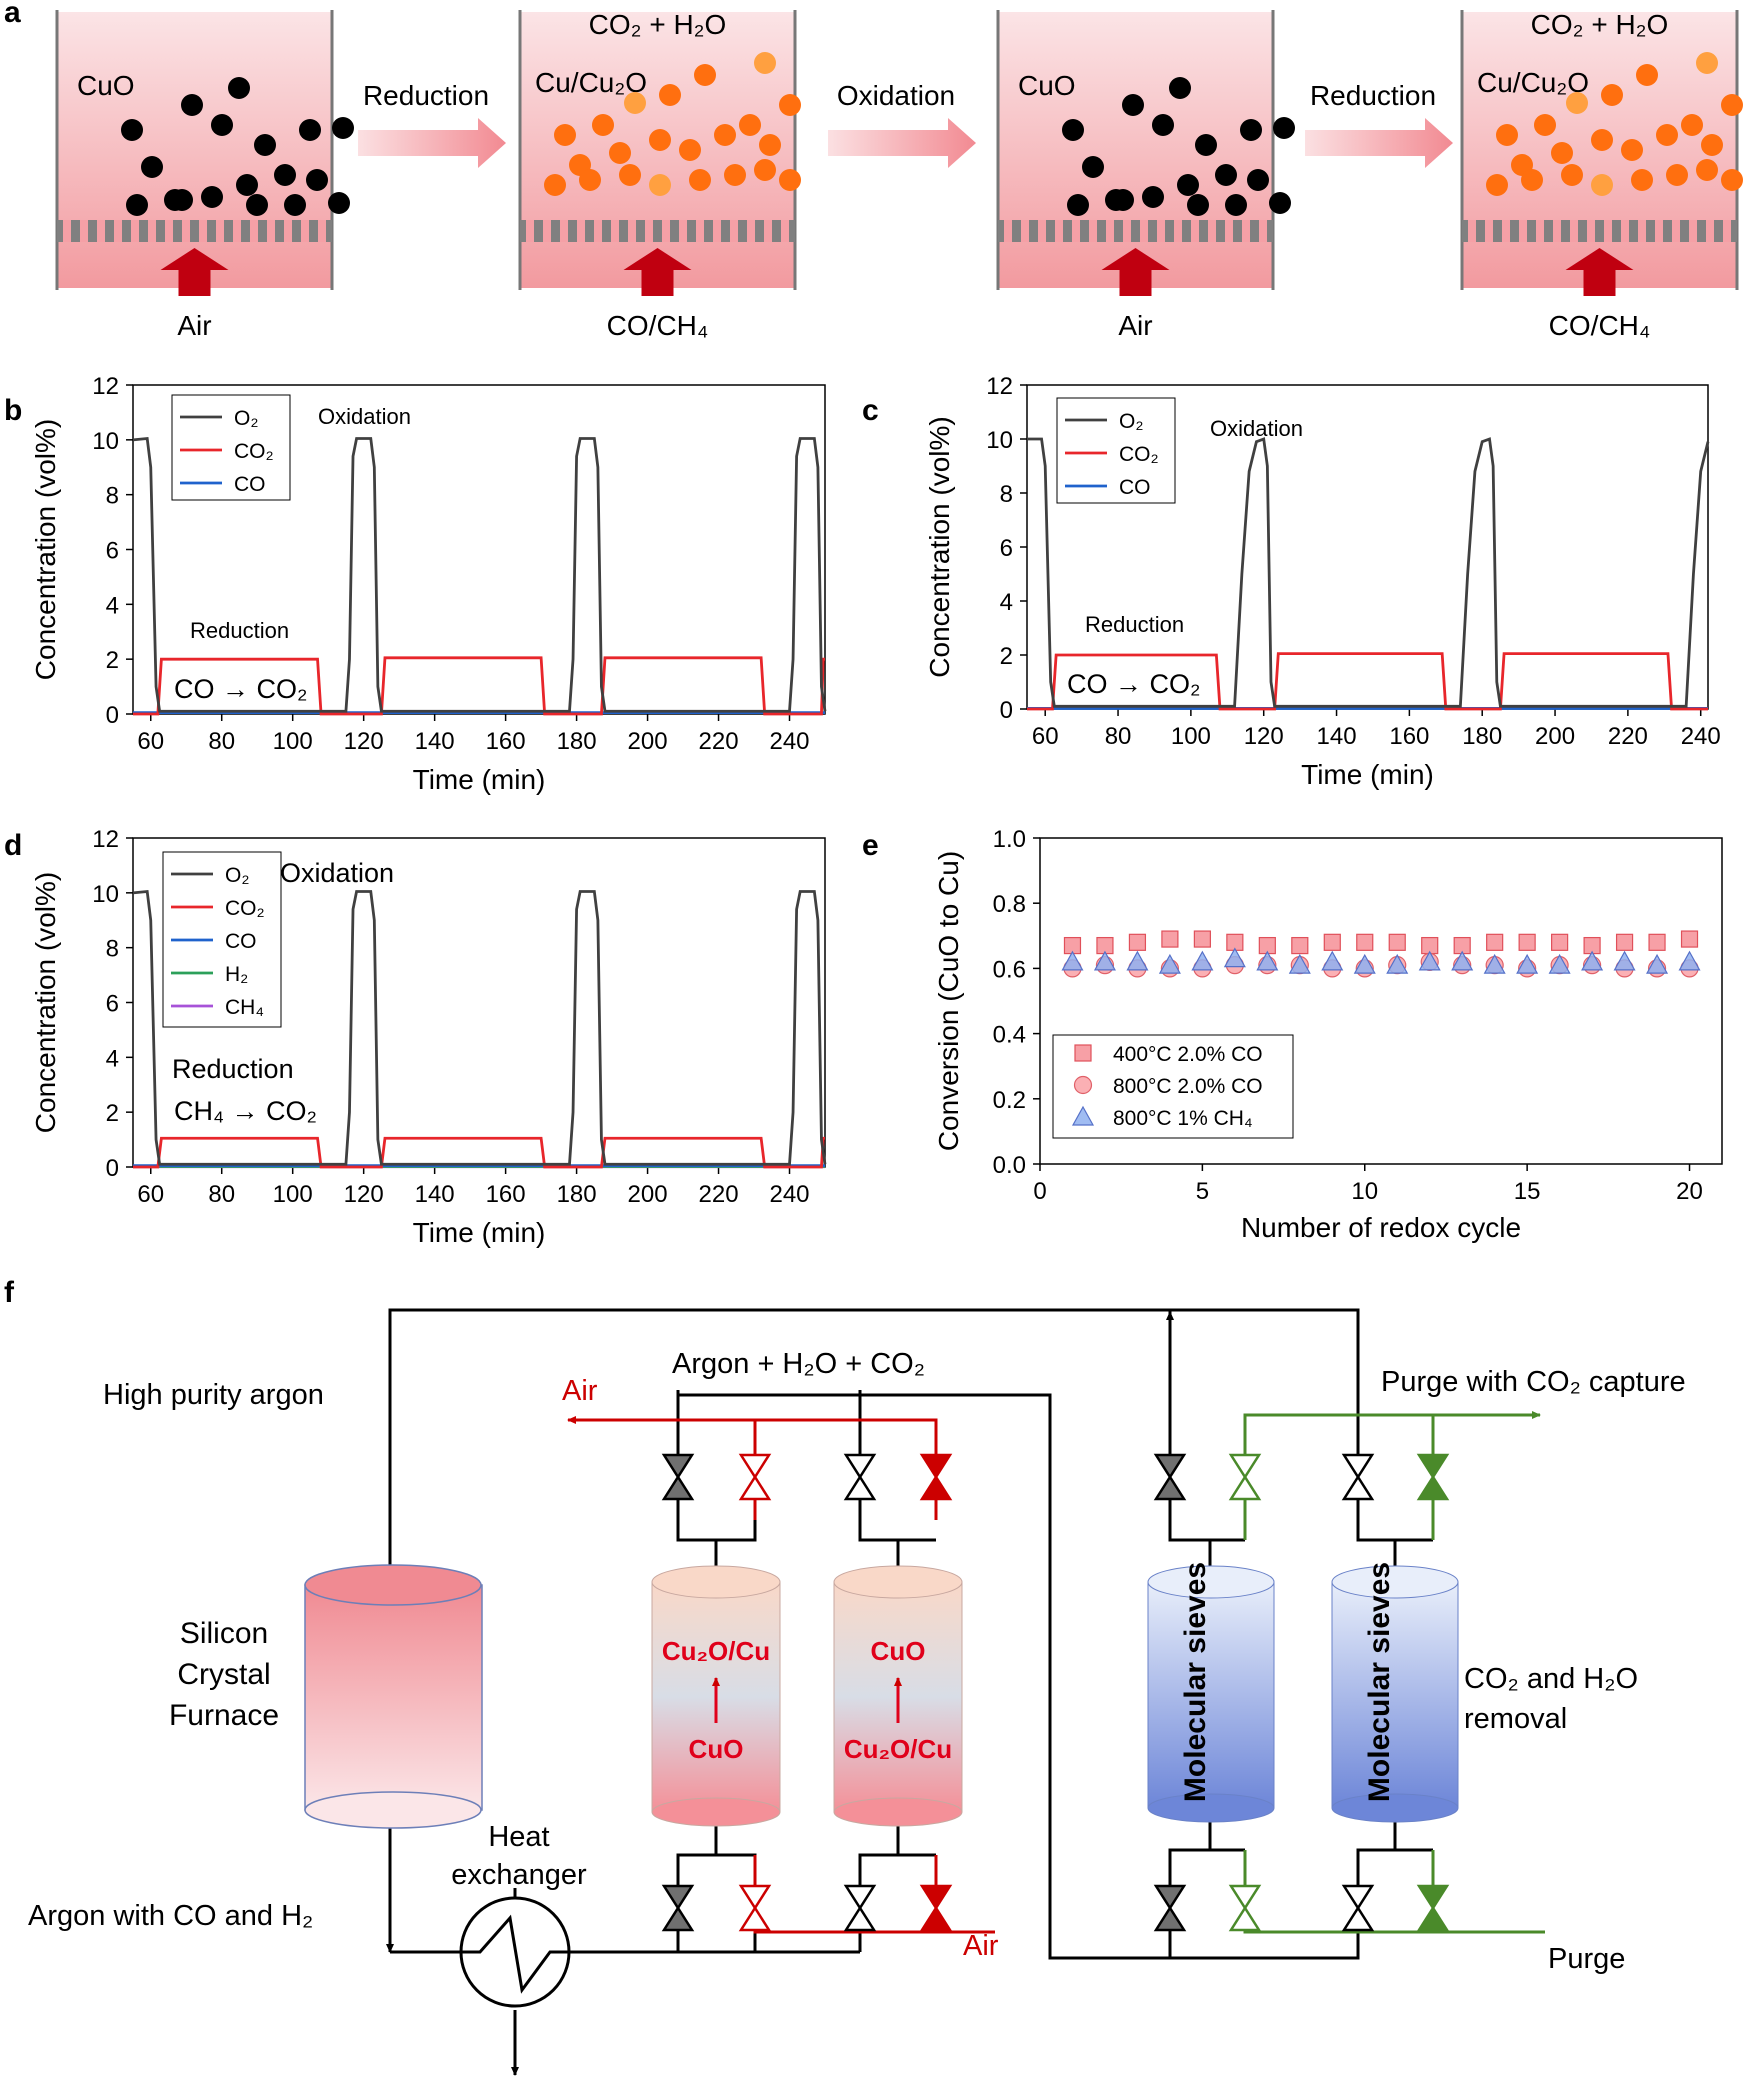 This screenshot has width=1749, height=2082. I want to click on y-tick-label: 4, so click(112, 605).